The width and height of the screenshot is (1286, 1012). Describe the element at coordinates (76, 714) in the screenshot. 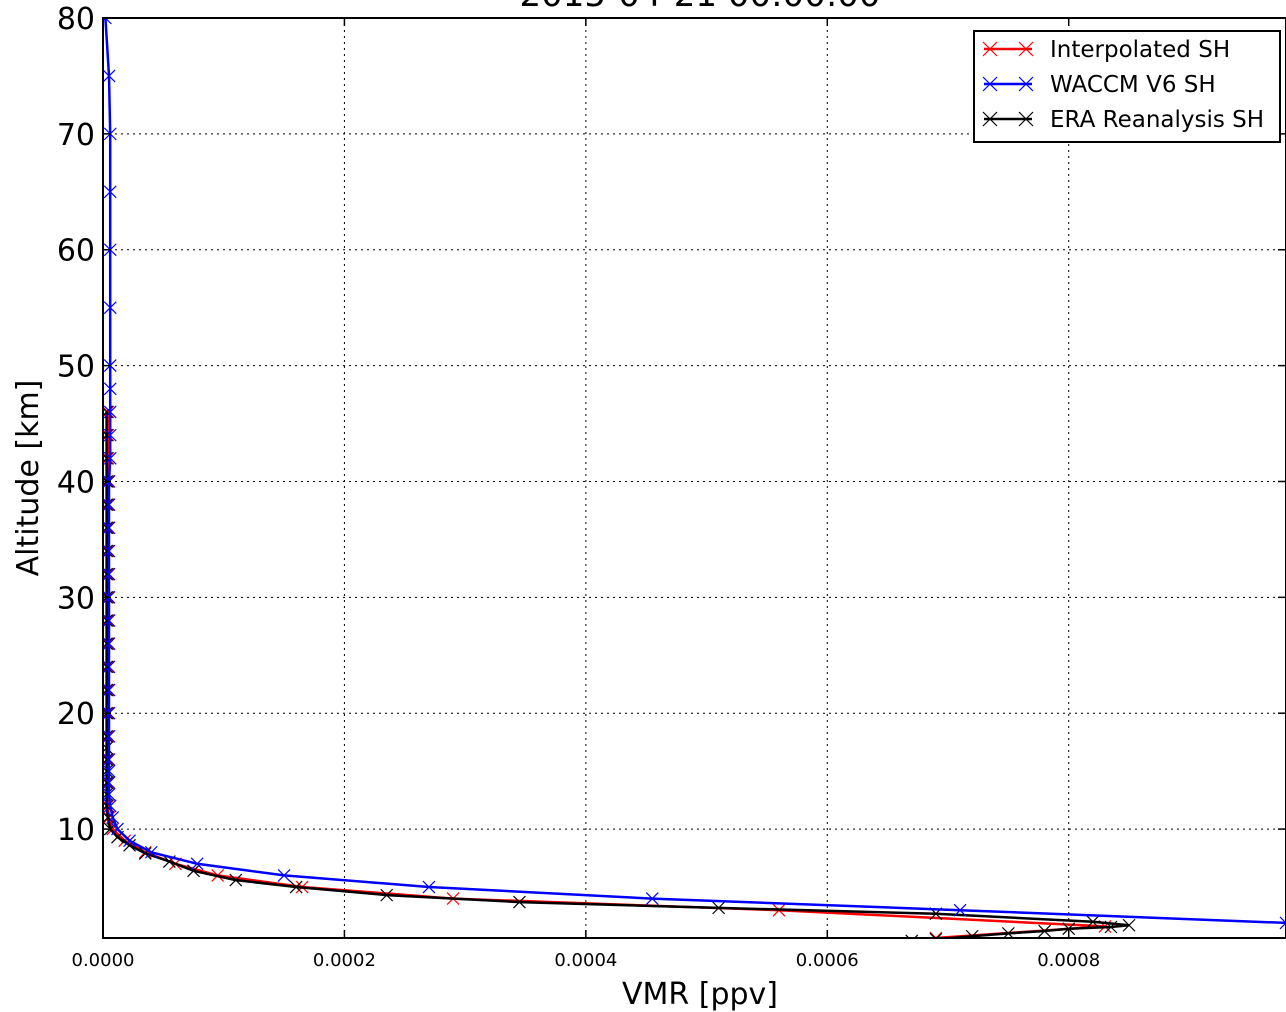

I see `y-tick-label: 20` at that location.